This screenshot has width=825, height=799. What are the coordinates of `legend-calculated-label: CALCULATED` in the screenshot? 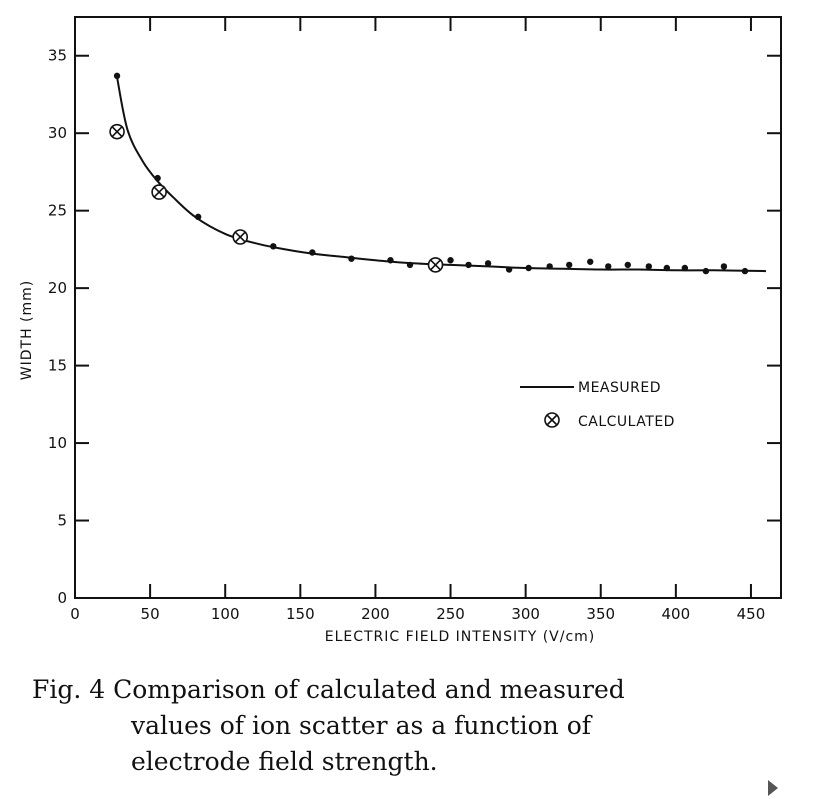 It's located at (626, 422).